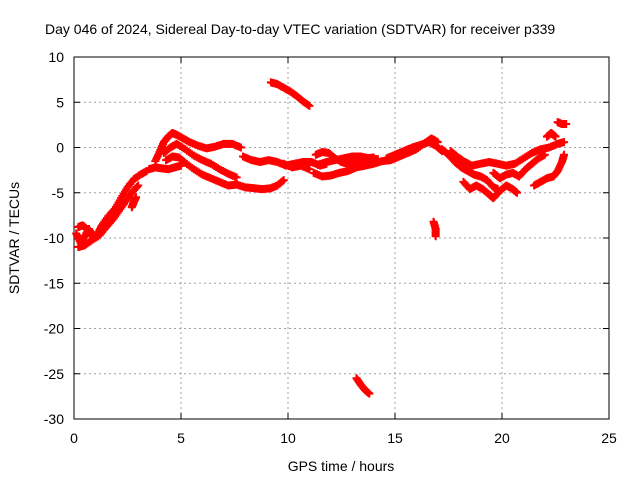 Image resolution: width=640 pixels, height=480 pixels. I want to click on x-tick-label: 20, so click(502, 438).